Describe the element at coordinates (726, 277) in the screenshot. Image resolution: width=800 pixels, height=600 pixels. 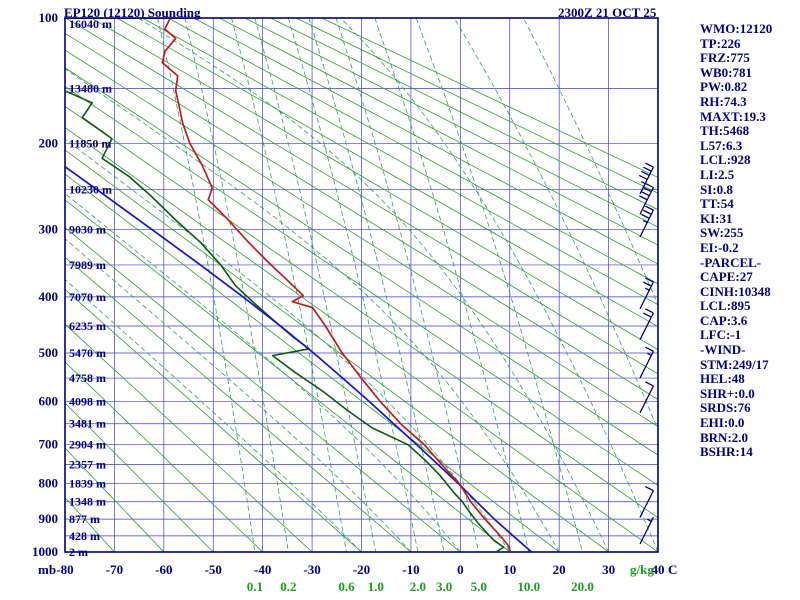
I see `index-line: CAPE:27` at that location.